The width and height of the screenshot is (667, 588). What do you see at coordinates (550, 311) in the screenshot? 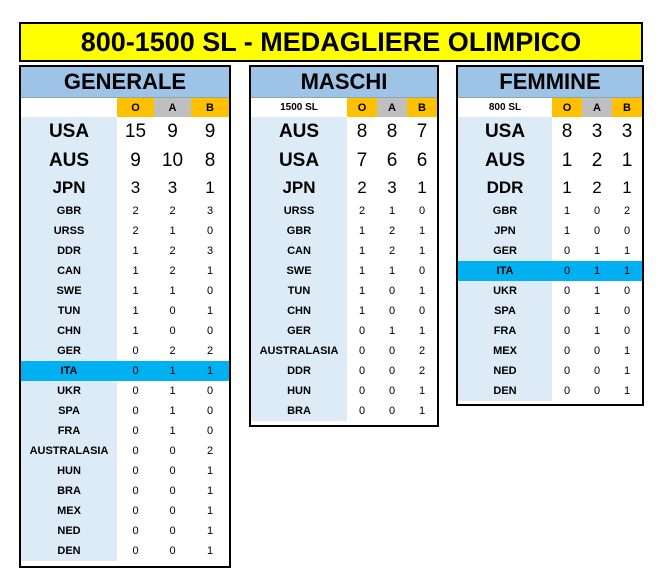
I see `table-row: SPA 0 1 0` at bounding box center [550, 311].